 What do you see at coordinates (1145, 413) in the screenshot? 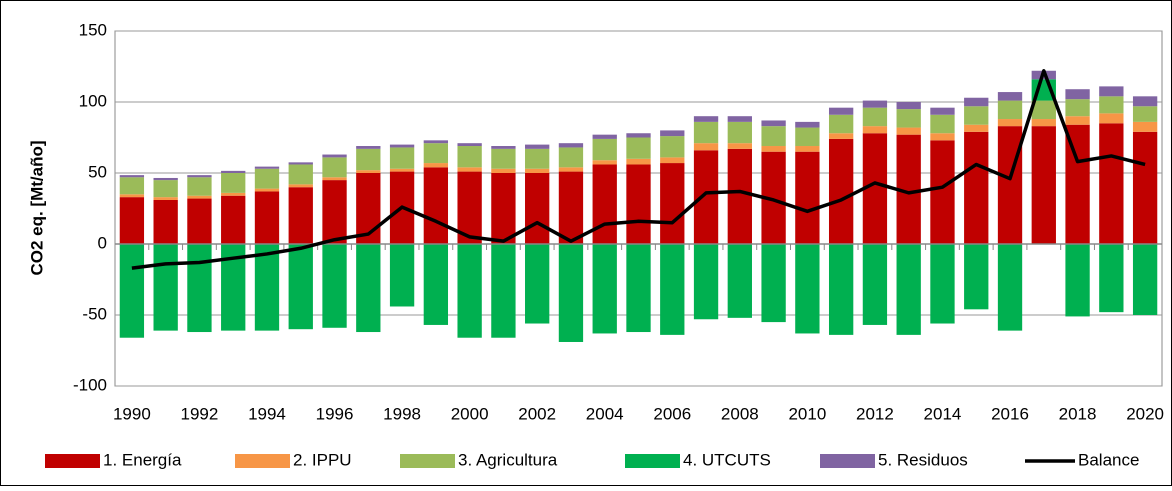
I see `x-tick-label: 2020` at bounding box center [1145, 413].